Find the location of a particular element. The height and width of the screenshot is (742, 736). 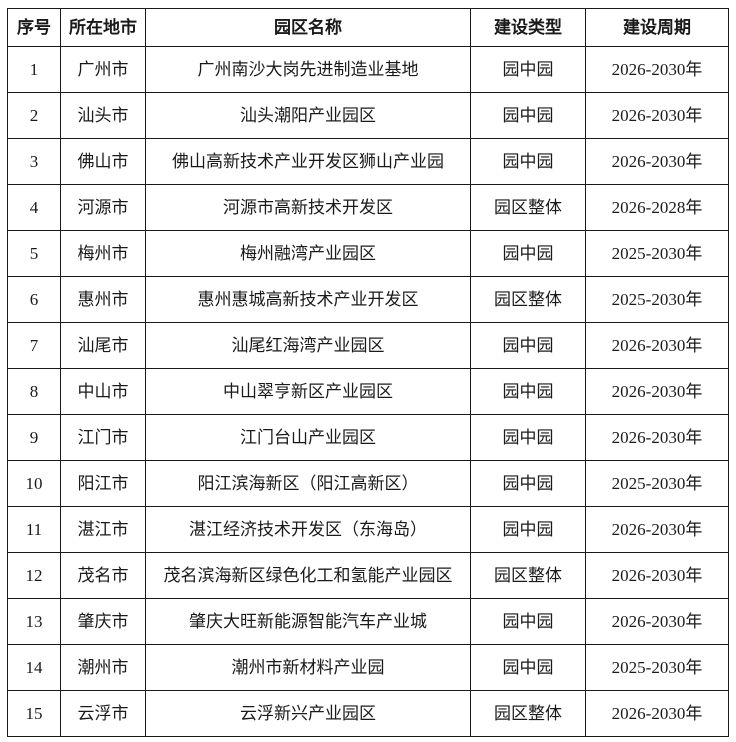

table-cell: 佛山高新技术产业开发区狮山产业园 is located at coordinates (308, 161).